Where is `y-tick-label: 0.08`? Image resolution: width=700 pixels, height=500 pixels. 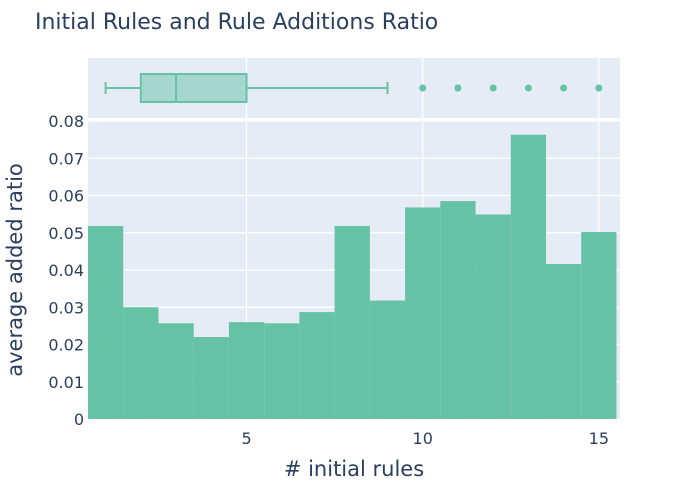
y-tick-label: 0.08 is located at coordinates (66, 121).